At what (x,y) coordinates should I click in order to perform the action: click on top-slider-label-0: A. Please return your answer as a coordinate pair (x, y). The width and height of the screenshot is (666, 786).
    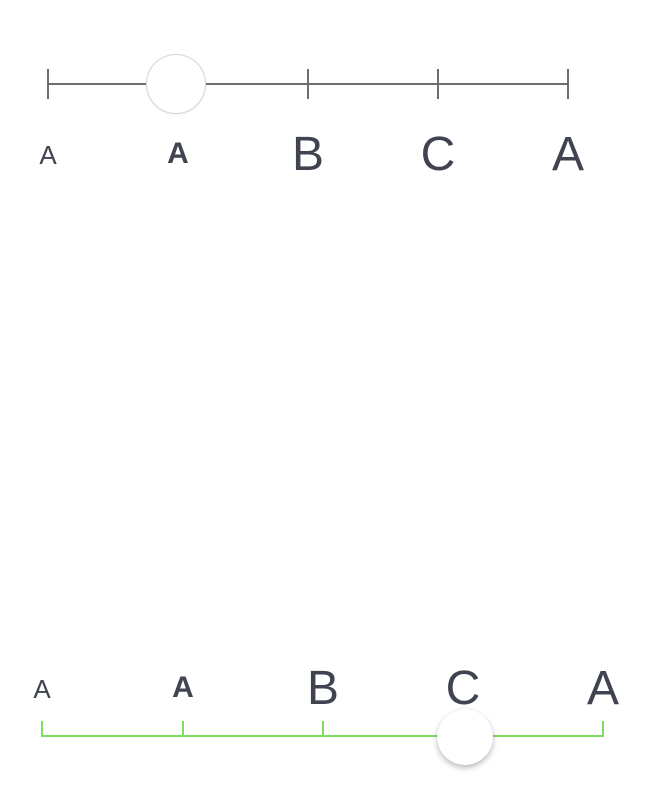
    Looking at the image, I should click on (48, 155).